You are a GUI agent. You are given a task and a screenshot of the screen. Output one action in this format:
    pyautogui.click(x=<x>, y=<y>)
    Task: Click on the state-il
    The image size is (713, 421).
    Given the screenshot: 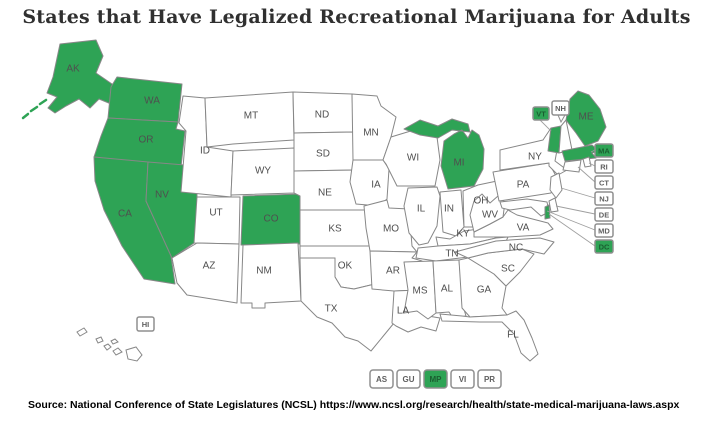 What is the action you would take?
    pyautogui.click(x=422, y=216)
    